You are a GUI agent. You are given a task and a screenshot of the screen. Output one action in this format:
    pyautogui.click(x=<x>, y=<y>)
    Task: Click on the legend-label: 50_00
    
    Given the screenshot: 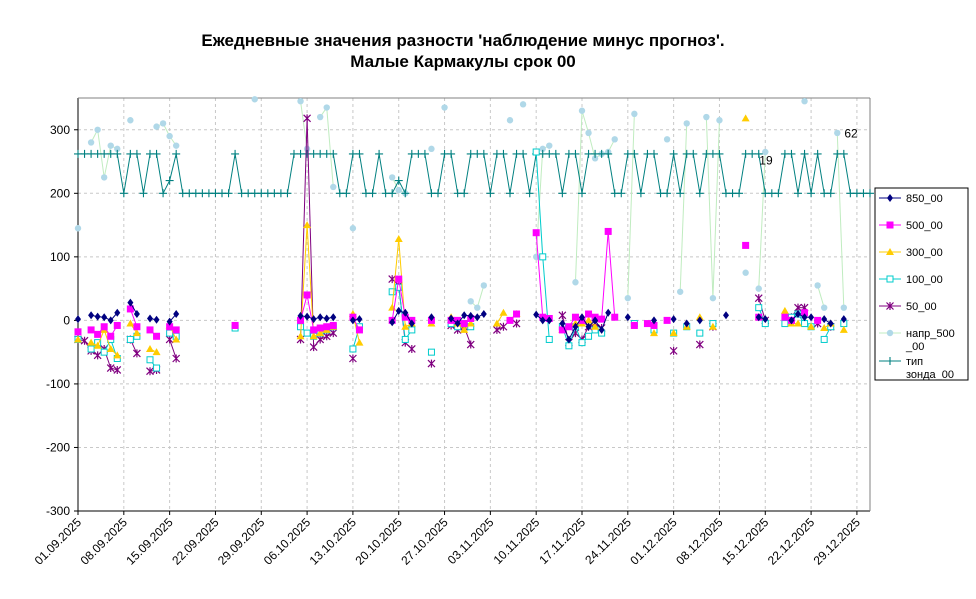 What is the action you would take?
    pyautogui.click(x=921, y=307)
    